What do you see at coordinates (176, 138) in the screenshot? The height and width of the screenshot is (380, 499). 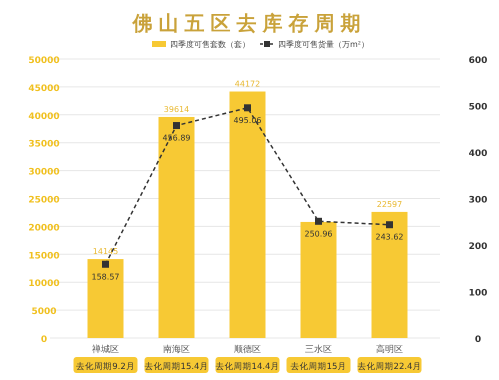 I see `data-label: 456.89` at bounding box center [176, 138].